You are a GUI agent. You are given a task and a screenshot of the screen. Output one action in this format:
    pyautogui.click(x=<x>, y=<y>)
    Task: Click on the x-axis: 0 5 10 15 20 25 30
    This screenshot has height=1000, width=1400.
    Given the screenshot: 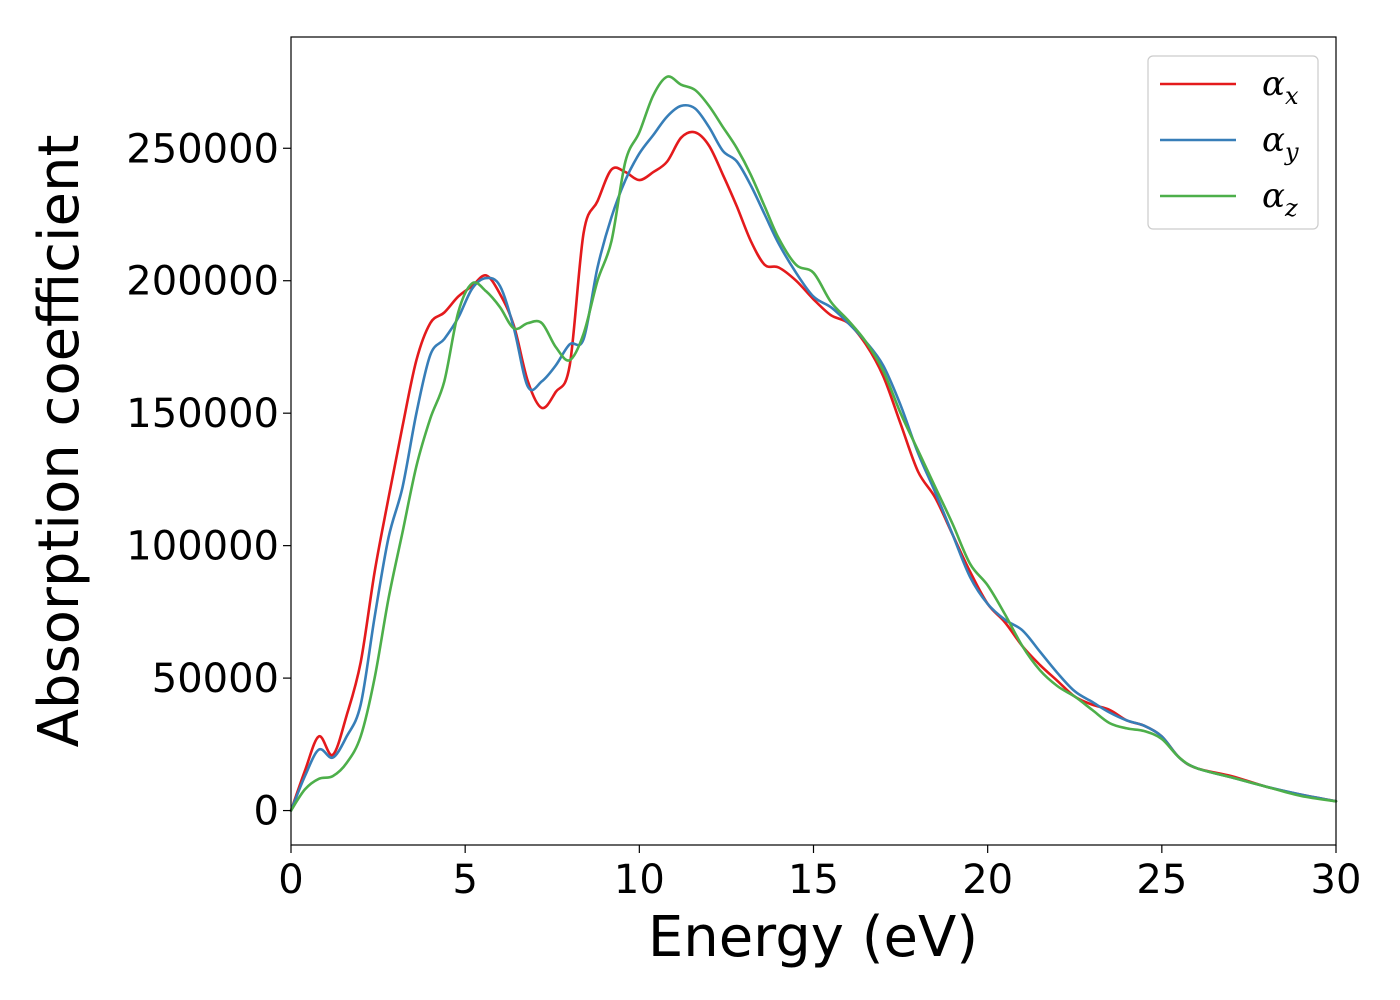 What is the action you would take?
    pyautogui.click(x=819, y=874)
    